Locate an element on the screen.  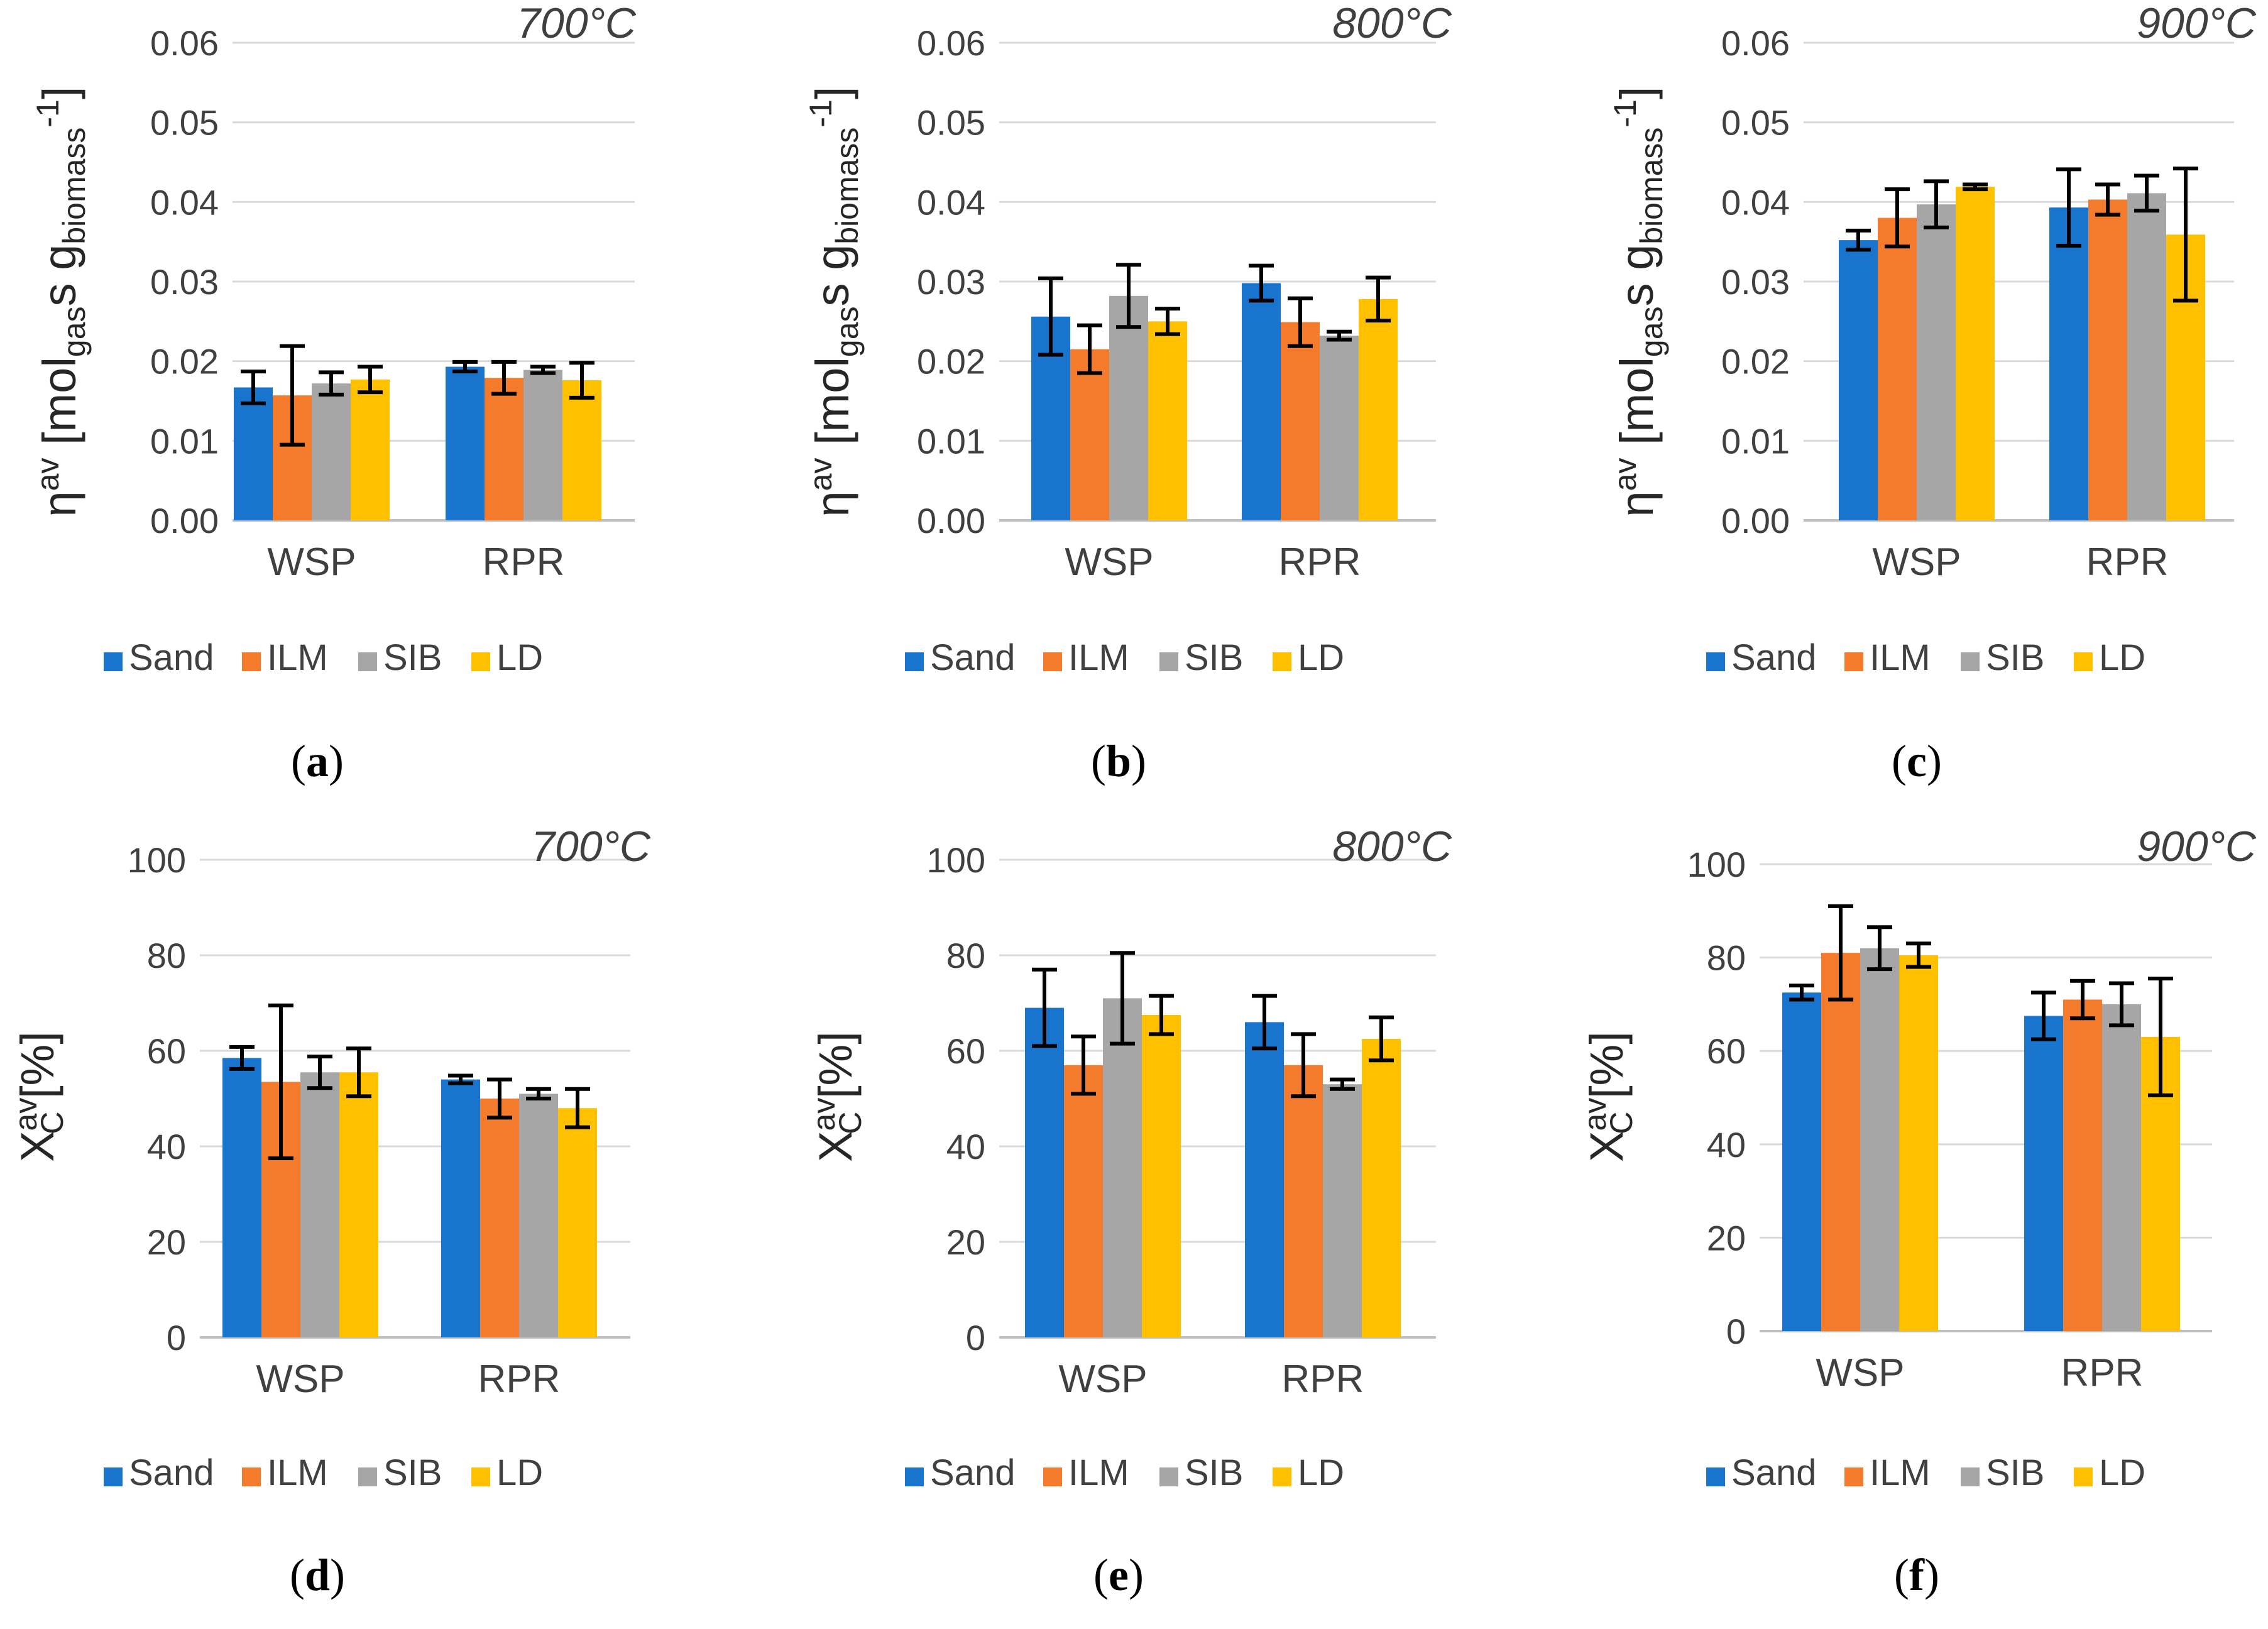
y-tick-label: 0.04 is located at coordinates (951, 202).